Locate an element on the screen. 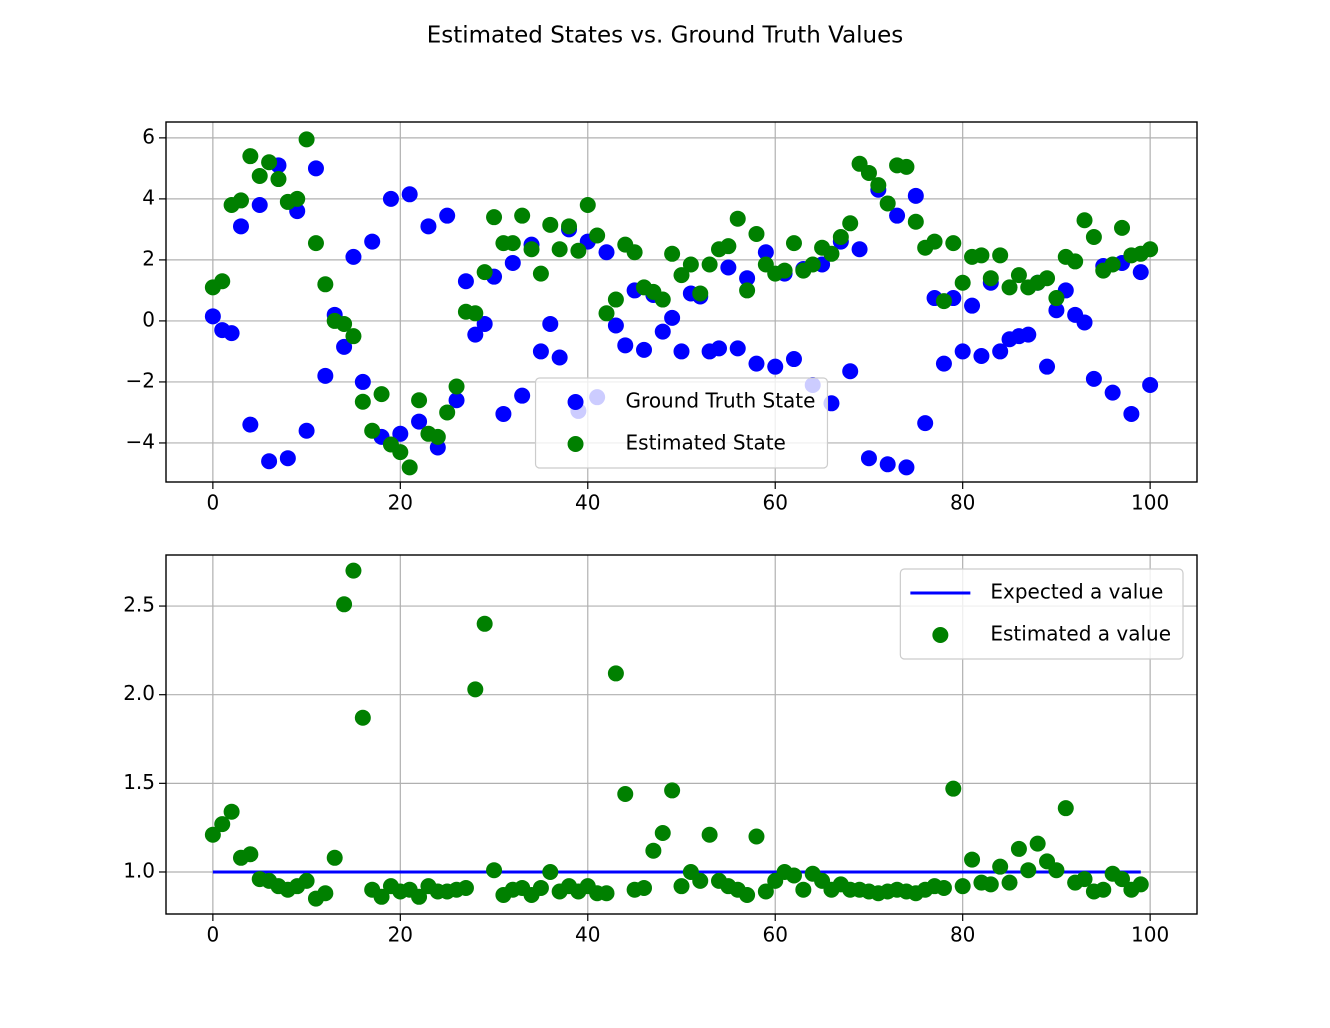 The width and height of the screenshot is (1330, 1028). y-tick-label: 4 is located at coordinates (148, 197).